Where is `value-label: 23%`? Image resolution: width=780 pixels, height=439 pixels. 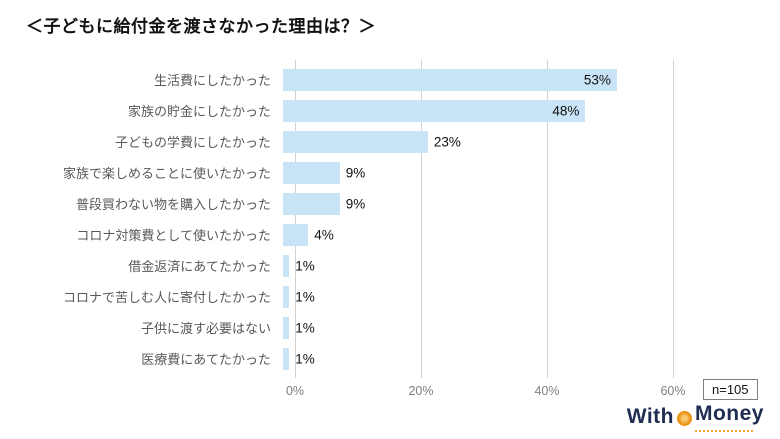
value-label: 23% is located at coordinates (447, 141).